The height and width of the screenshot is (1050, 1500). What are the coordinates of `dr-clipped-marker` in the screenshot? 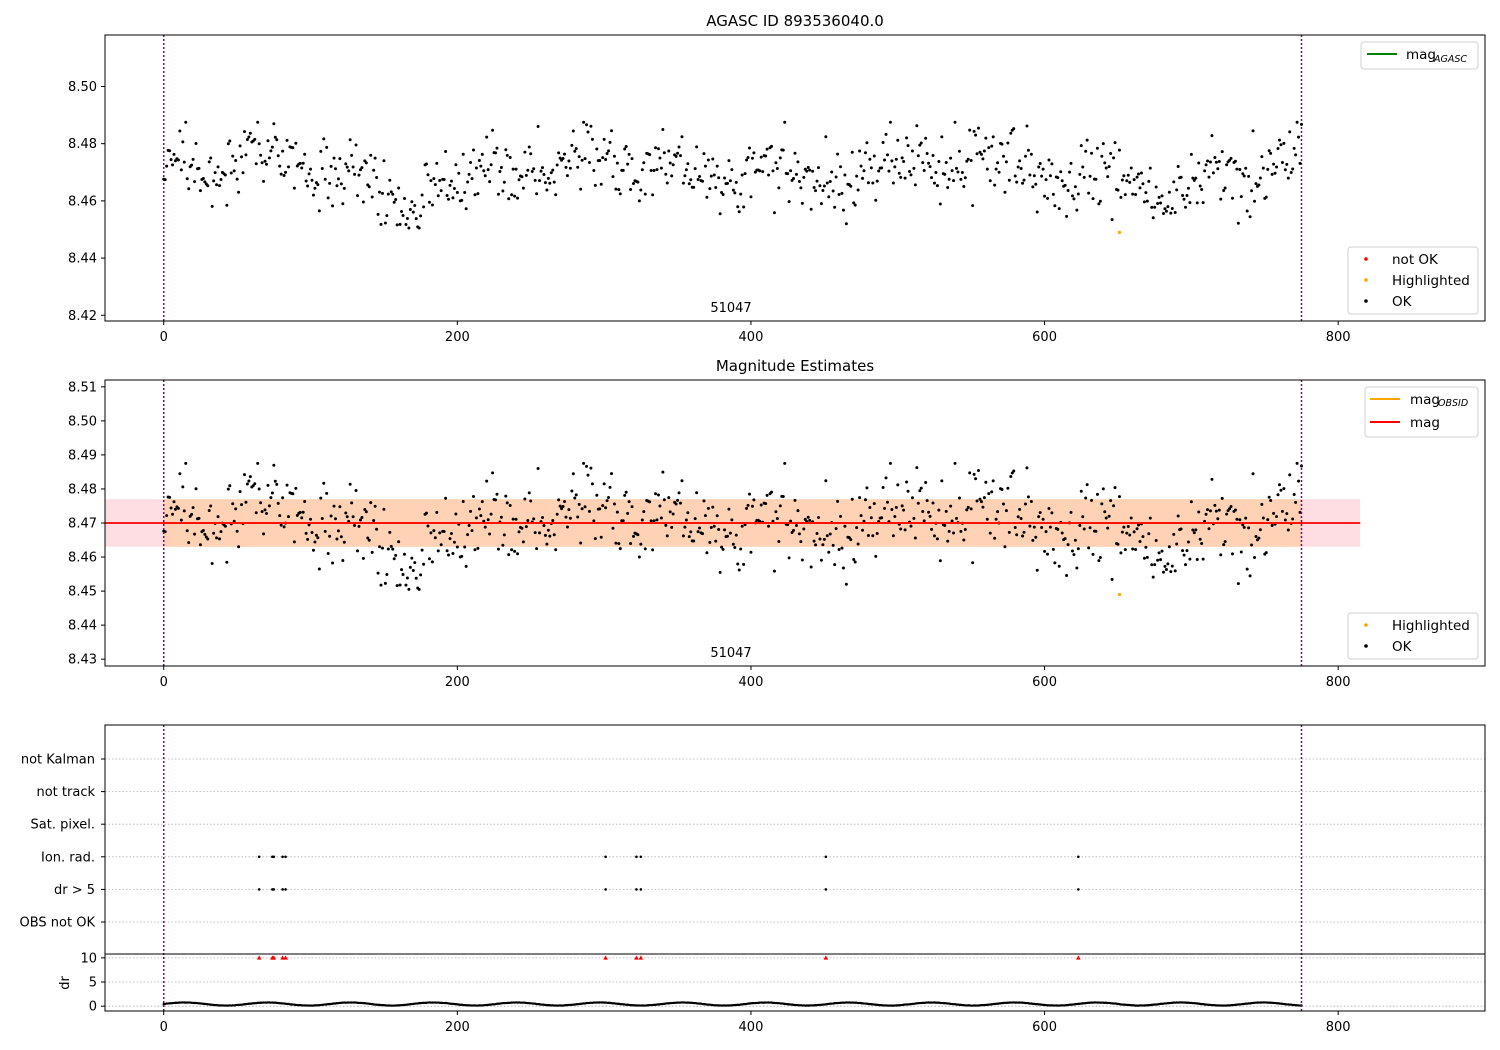 It's located at (285, 957).